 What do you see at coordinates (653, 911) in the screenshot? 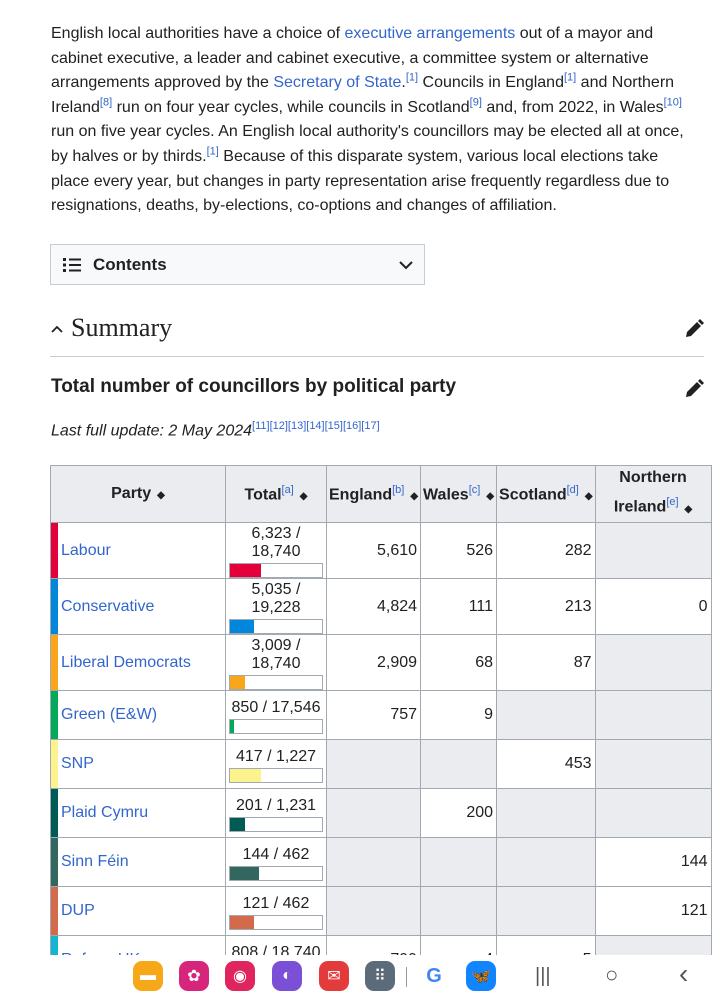
I see `northern-ireland-cell: 121` at bounding box center [653, 911].